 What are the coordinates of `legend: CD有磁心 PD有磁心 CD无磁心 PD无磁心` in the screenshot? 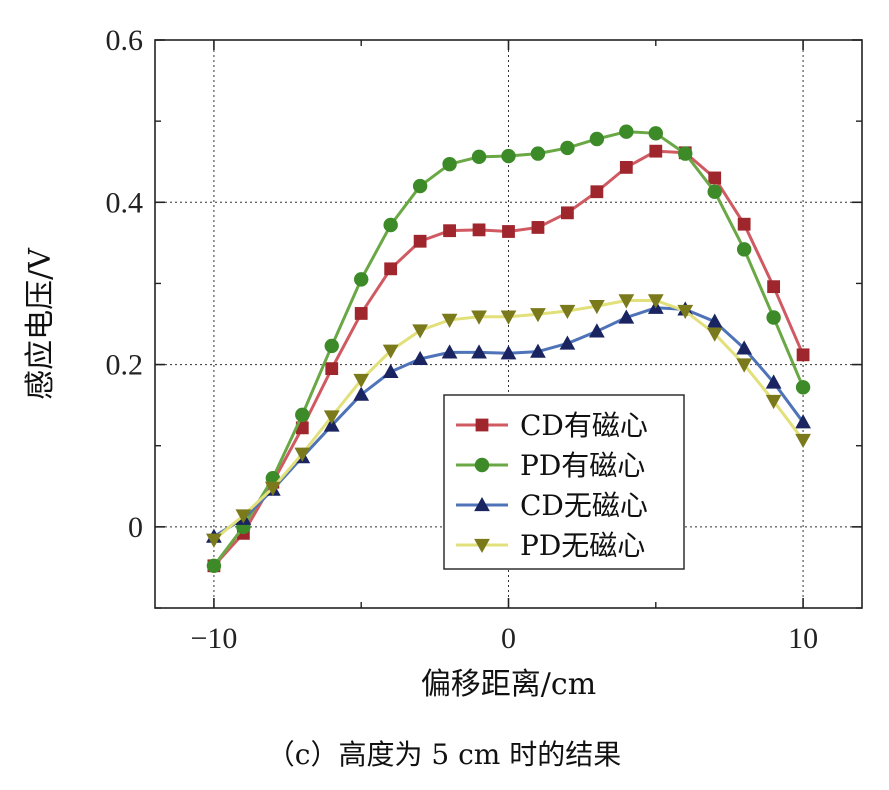 It's located at (564, 482).